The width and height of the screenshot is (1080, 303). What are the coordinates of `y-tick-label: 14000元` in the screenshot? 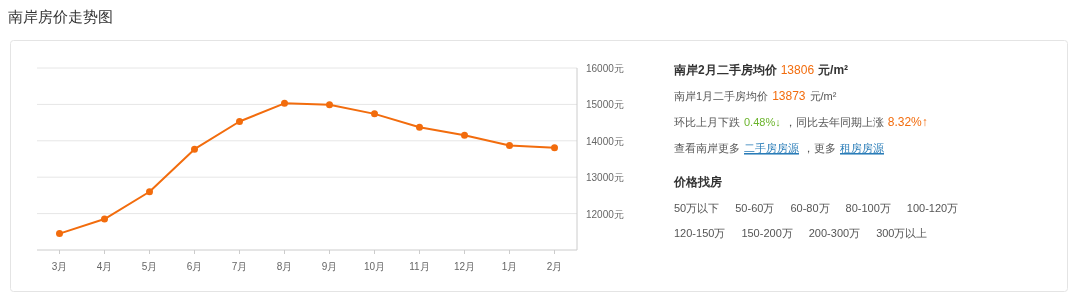 It's located at (605, 141).